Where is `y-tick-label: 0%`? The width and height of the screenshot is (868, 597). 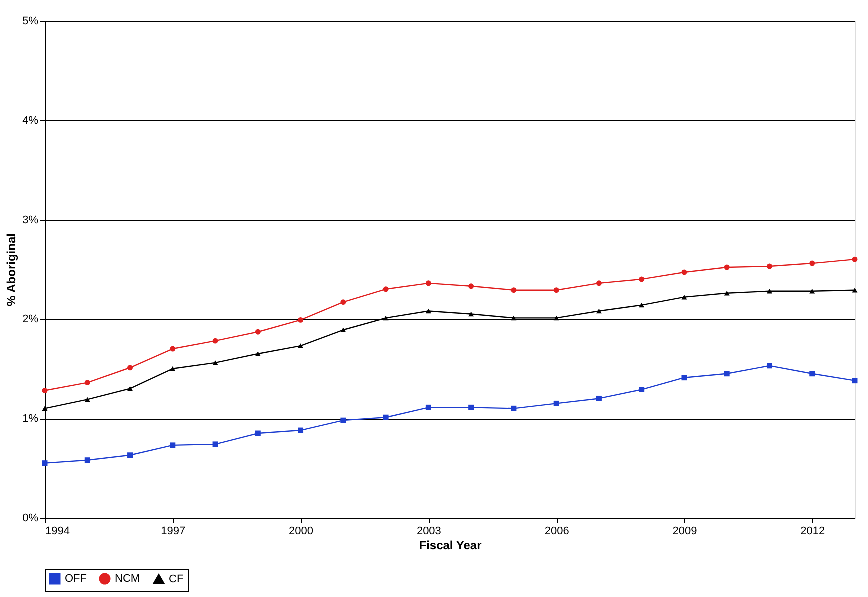 y-tick-label: 0% is located at coordinates (30, 518).